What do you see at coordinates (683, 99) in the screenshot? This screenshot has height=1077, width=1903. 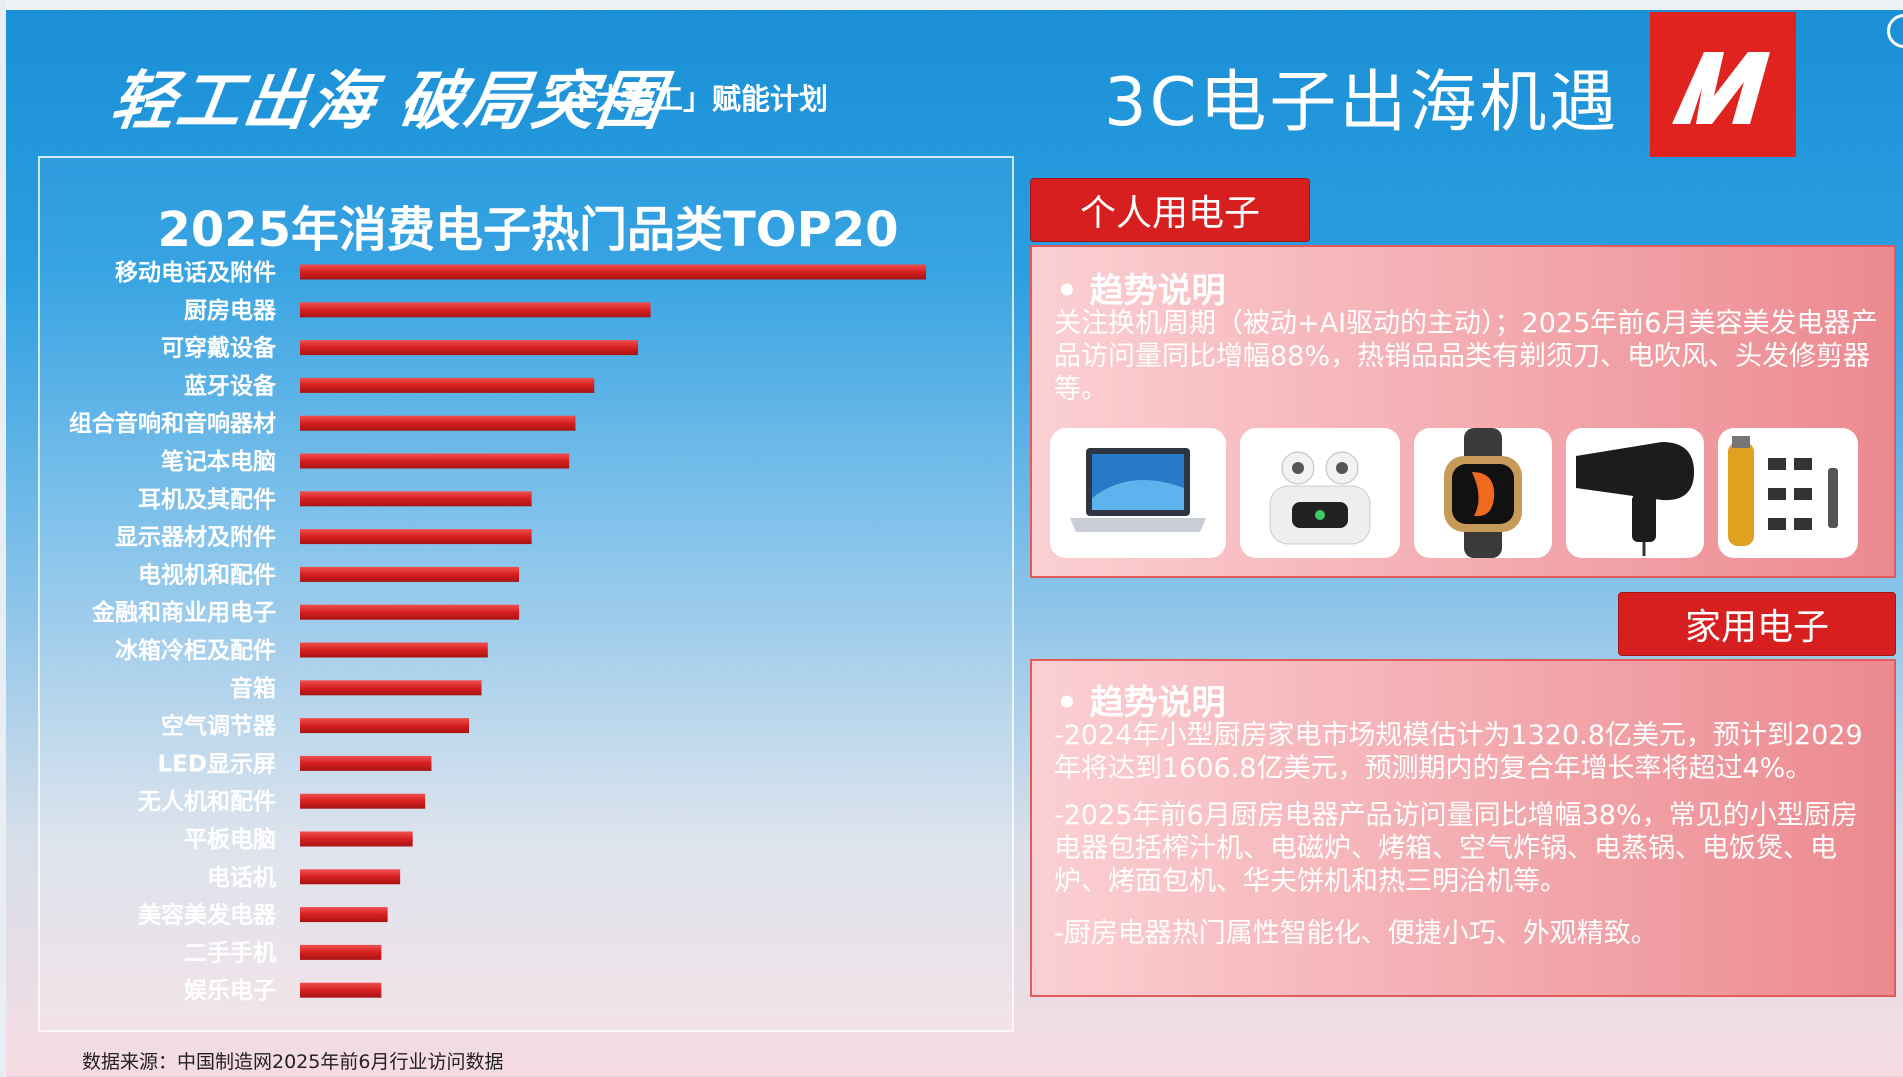 I see `subslogan: 「十大轻工」赋能计划` at bounding box center [683, 99].